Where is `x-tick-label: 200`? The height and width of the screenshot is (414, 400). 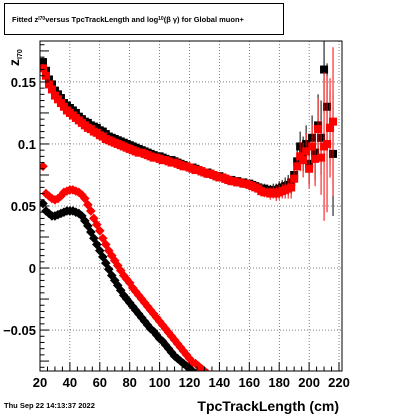 x-tick-label: 200 is located at coordinates (309, 382).